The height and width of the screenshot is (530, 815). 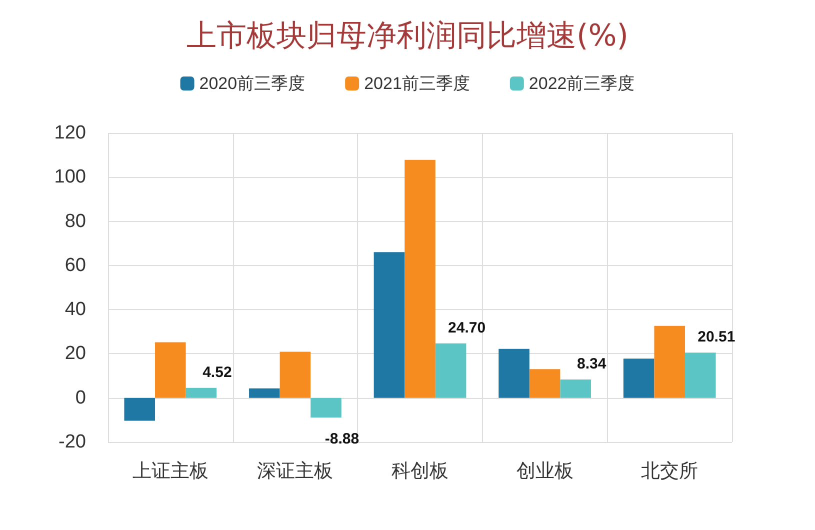 I want to click on legend-label: 2020前三季度, so click(x=252, y=83).